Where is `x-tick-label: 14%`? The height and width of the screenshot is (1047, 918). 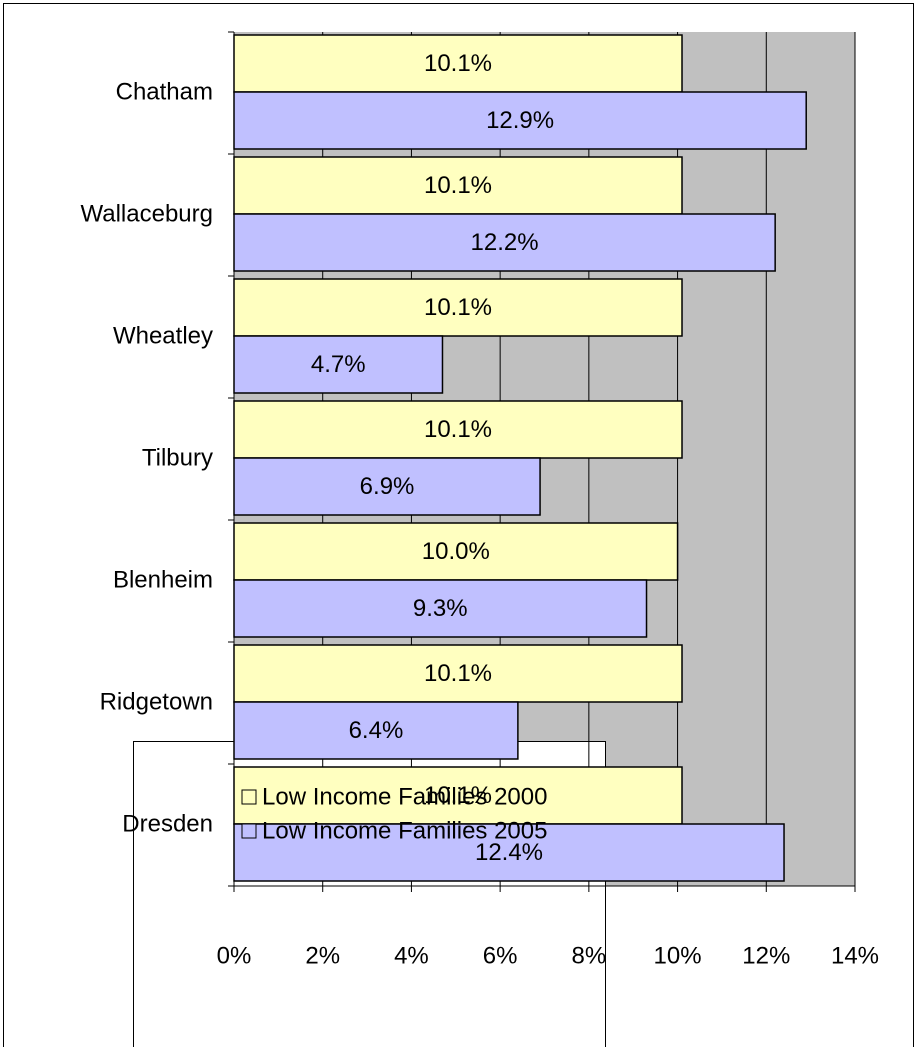
x-tick-label: 14% is located at coordinates (855, 955).